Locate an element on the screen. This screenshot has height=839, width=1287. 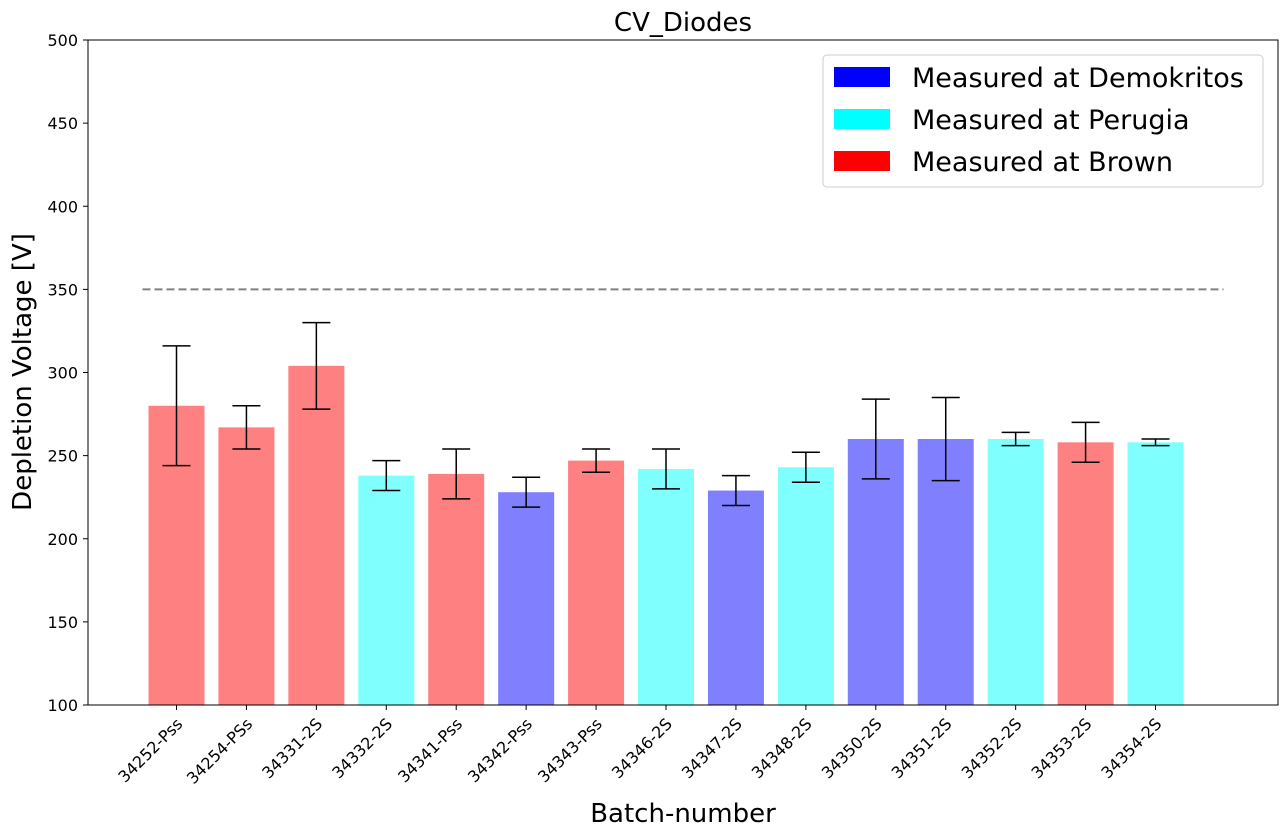
bar-34348-2S is located at coordinates (805, 586).